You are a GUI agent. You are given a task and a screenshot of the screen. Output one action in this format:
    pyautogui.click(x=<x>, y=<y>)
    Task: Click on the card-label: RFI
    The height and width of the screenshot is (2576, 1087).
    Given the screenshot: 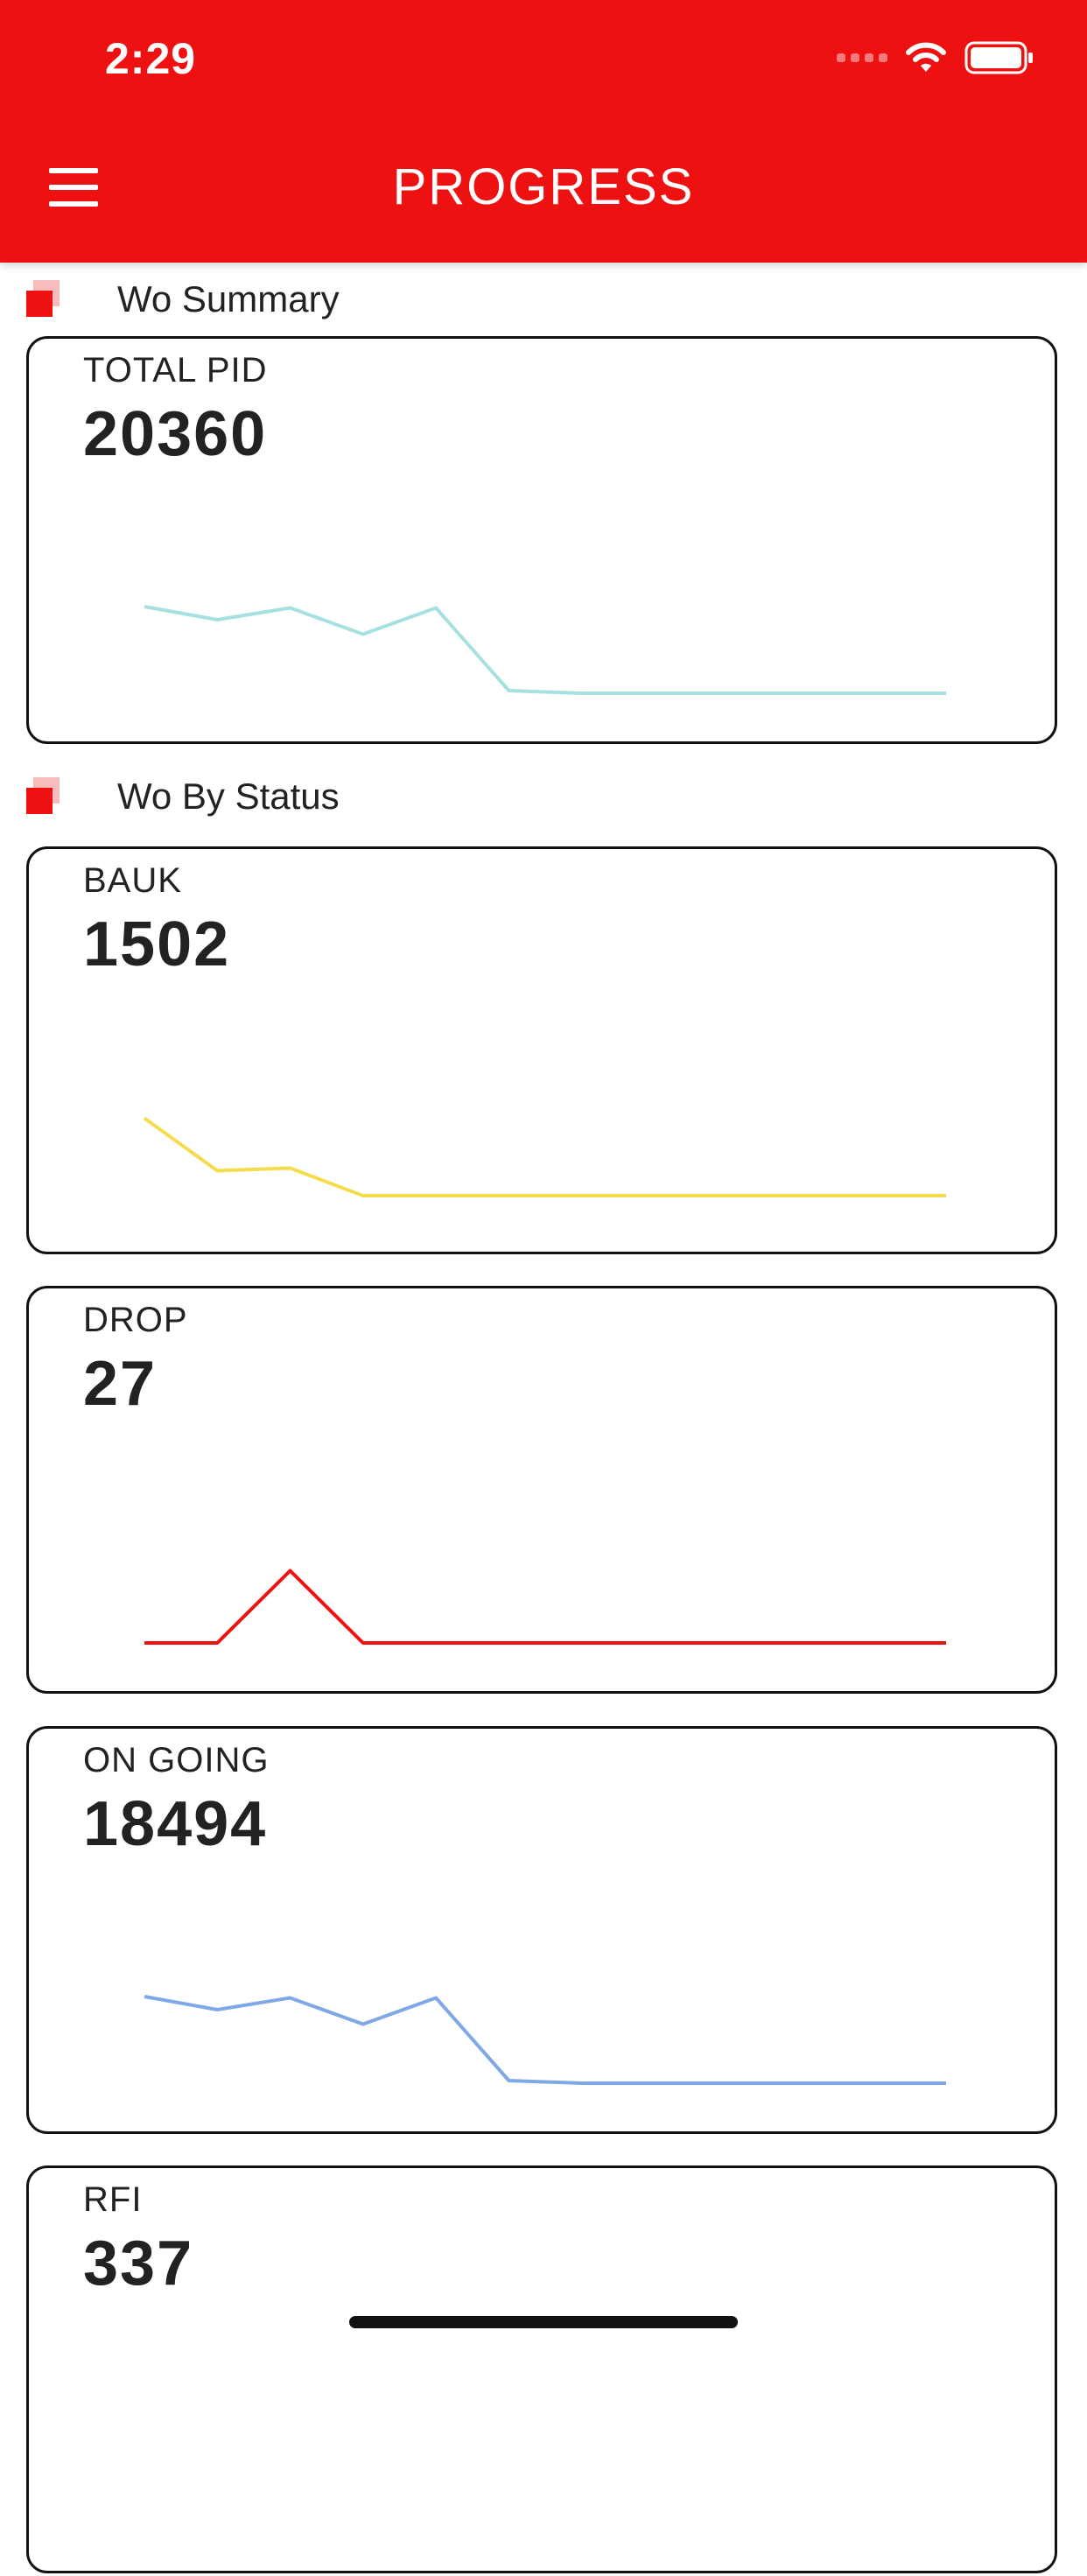 What is the action you would take?
    pyautogui.click(x=113, y=2200)
    